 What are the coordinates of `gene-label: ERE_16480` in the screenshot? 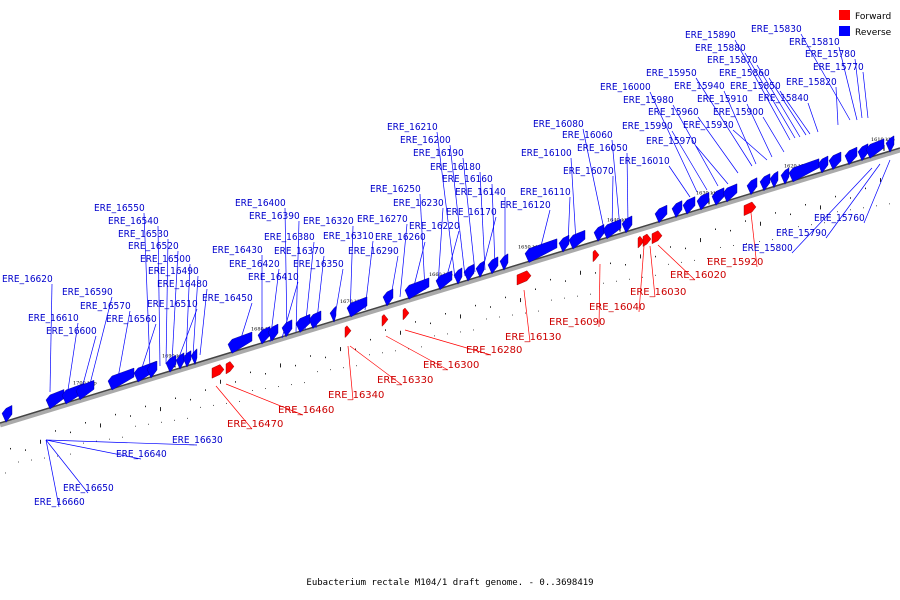 It's located at (182, 284).